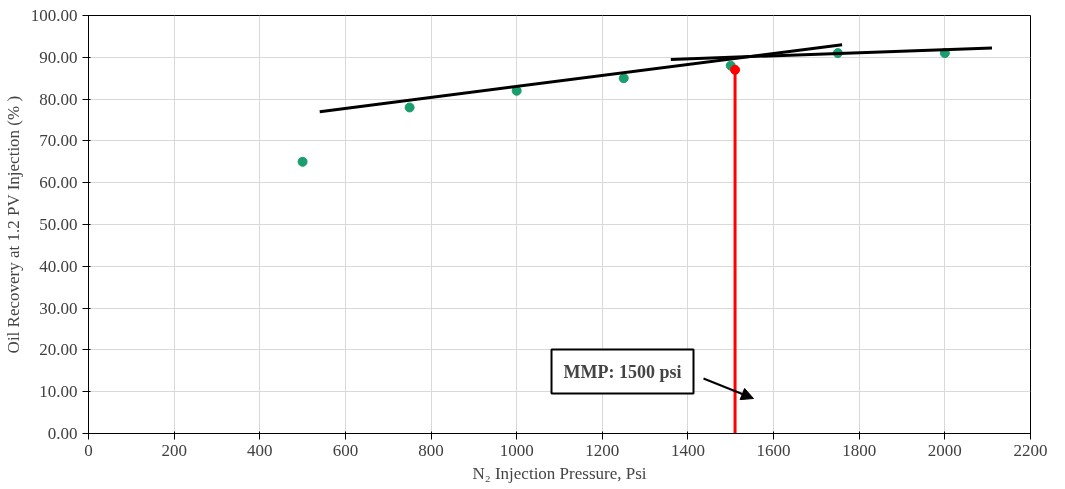 This screenshot has width=1065, height=489. Describe the element at coordinates (559, 473) in the screenshot. I see `x-axis-title: N₂ Injection Pressure, Psi` at that location.